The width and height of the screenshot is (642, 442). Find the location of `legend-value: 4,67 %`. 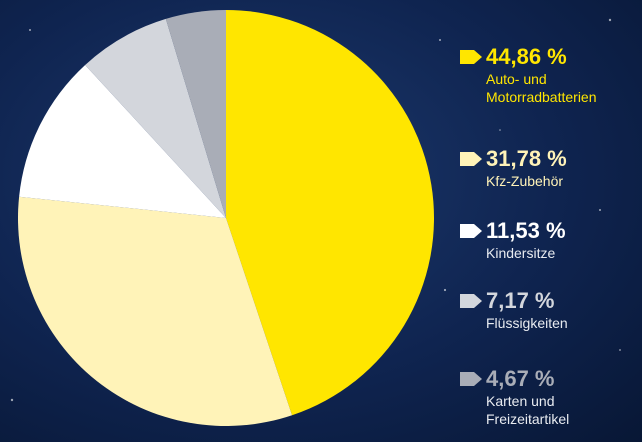

legend-value: 4,67 % is located at coordinates (550, 379).